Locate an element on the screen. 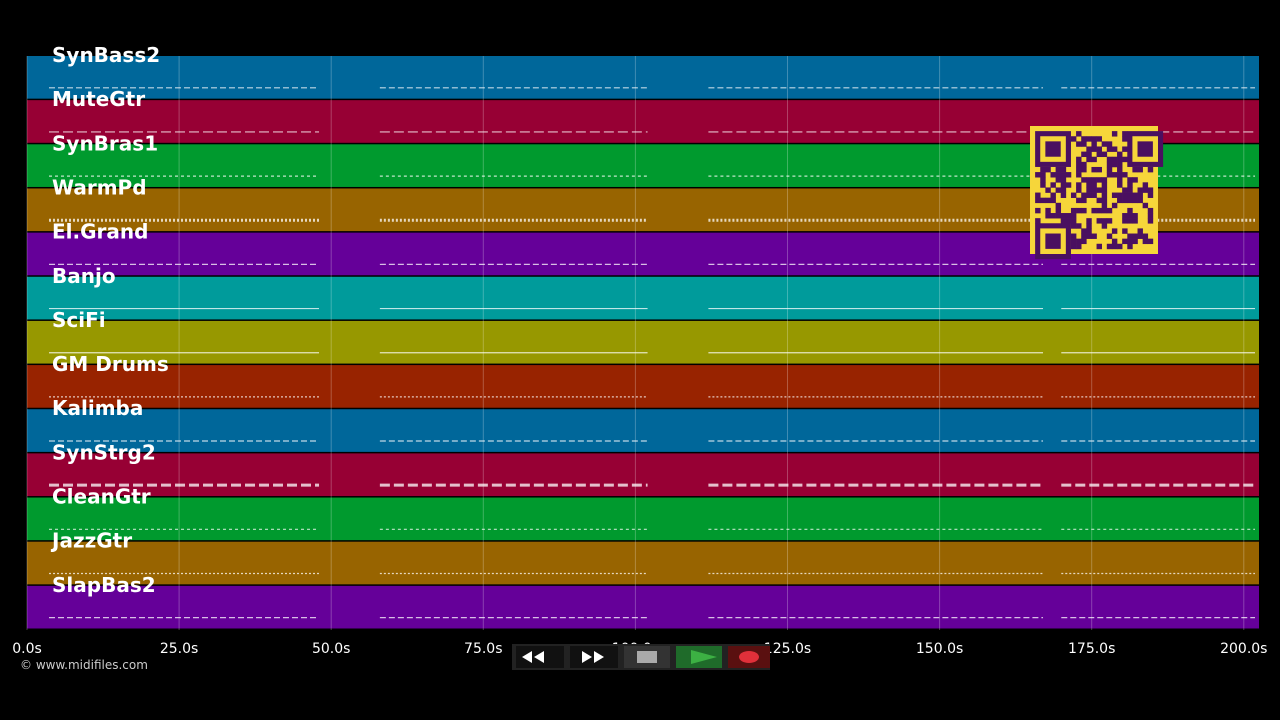  track-name: CleanGtr is located at coordinates (101, 497).